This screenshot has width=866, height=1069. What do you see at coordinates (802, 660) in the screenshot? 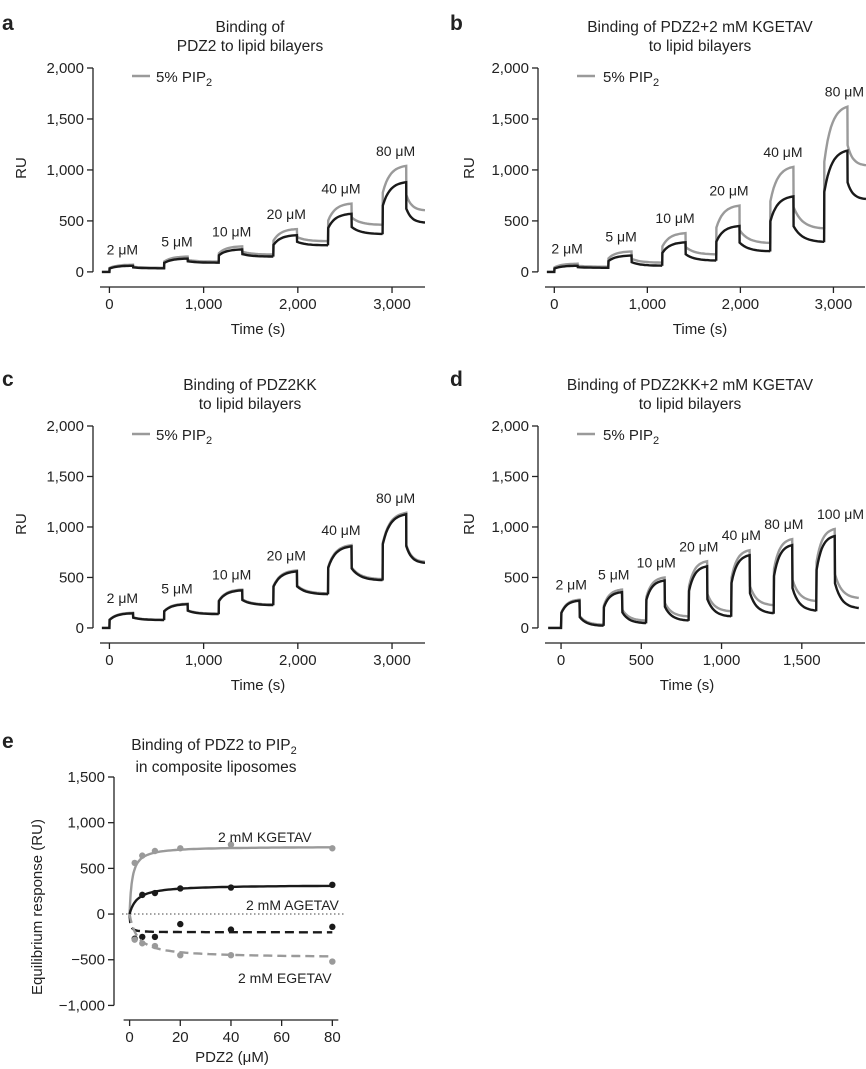
I see `panel-d-x-tick-label: 1,500` at bounding box center [802, 660].